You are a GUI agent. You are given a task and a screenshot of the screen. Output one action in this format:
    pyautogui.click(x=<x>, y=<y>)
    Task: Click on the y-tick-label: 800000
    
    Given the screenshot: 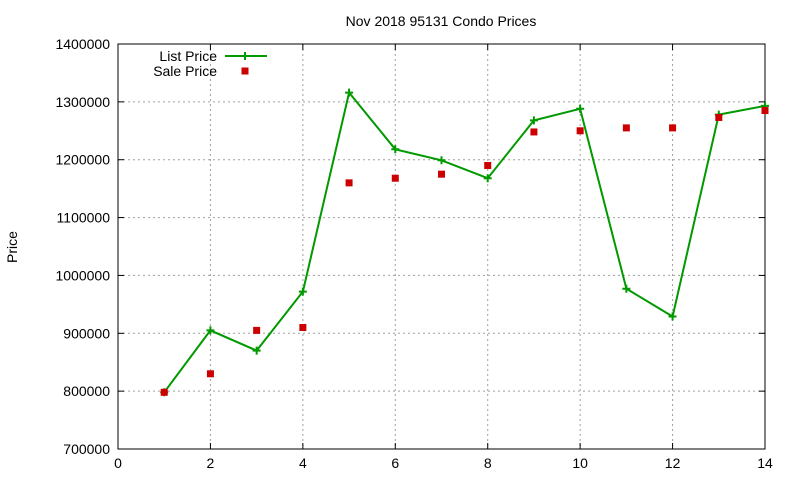 What is the action you would take?
    pyautogui.click(x=86, y=391)
    